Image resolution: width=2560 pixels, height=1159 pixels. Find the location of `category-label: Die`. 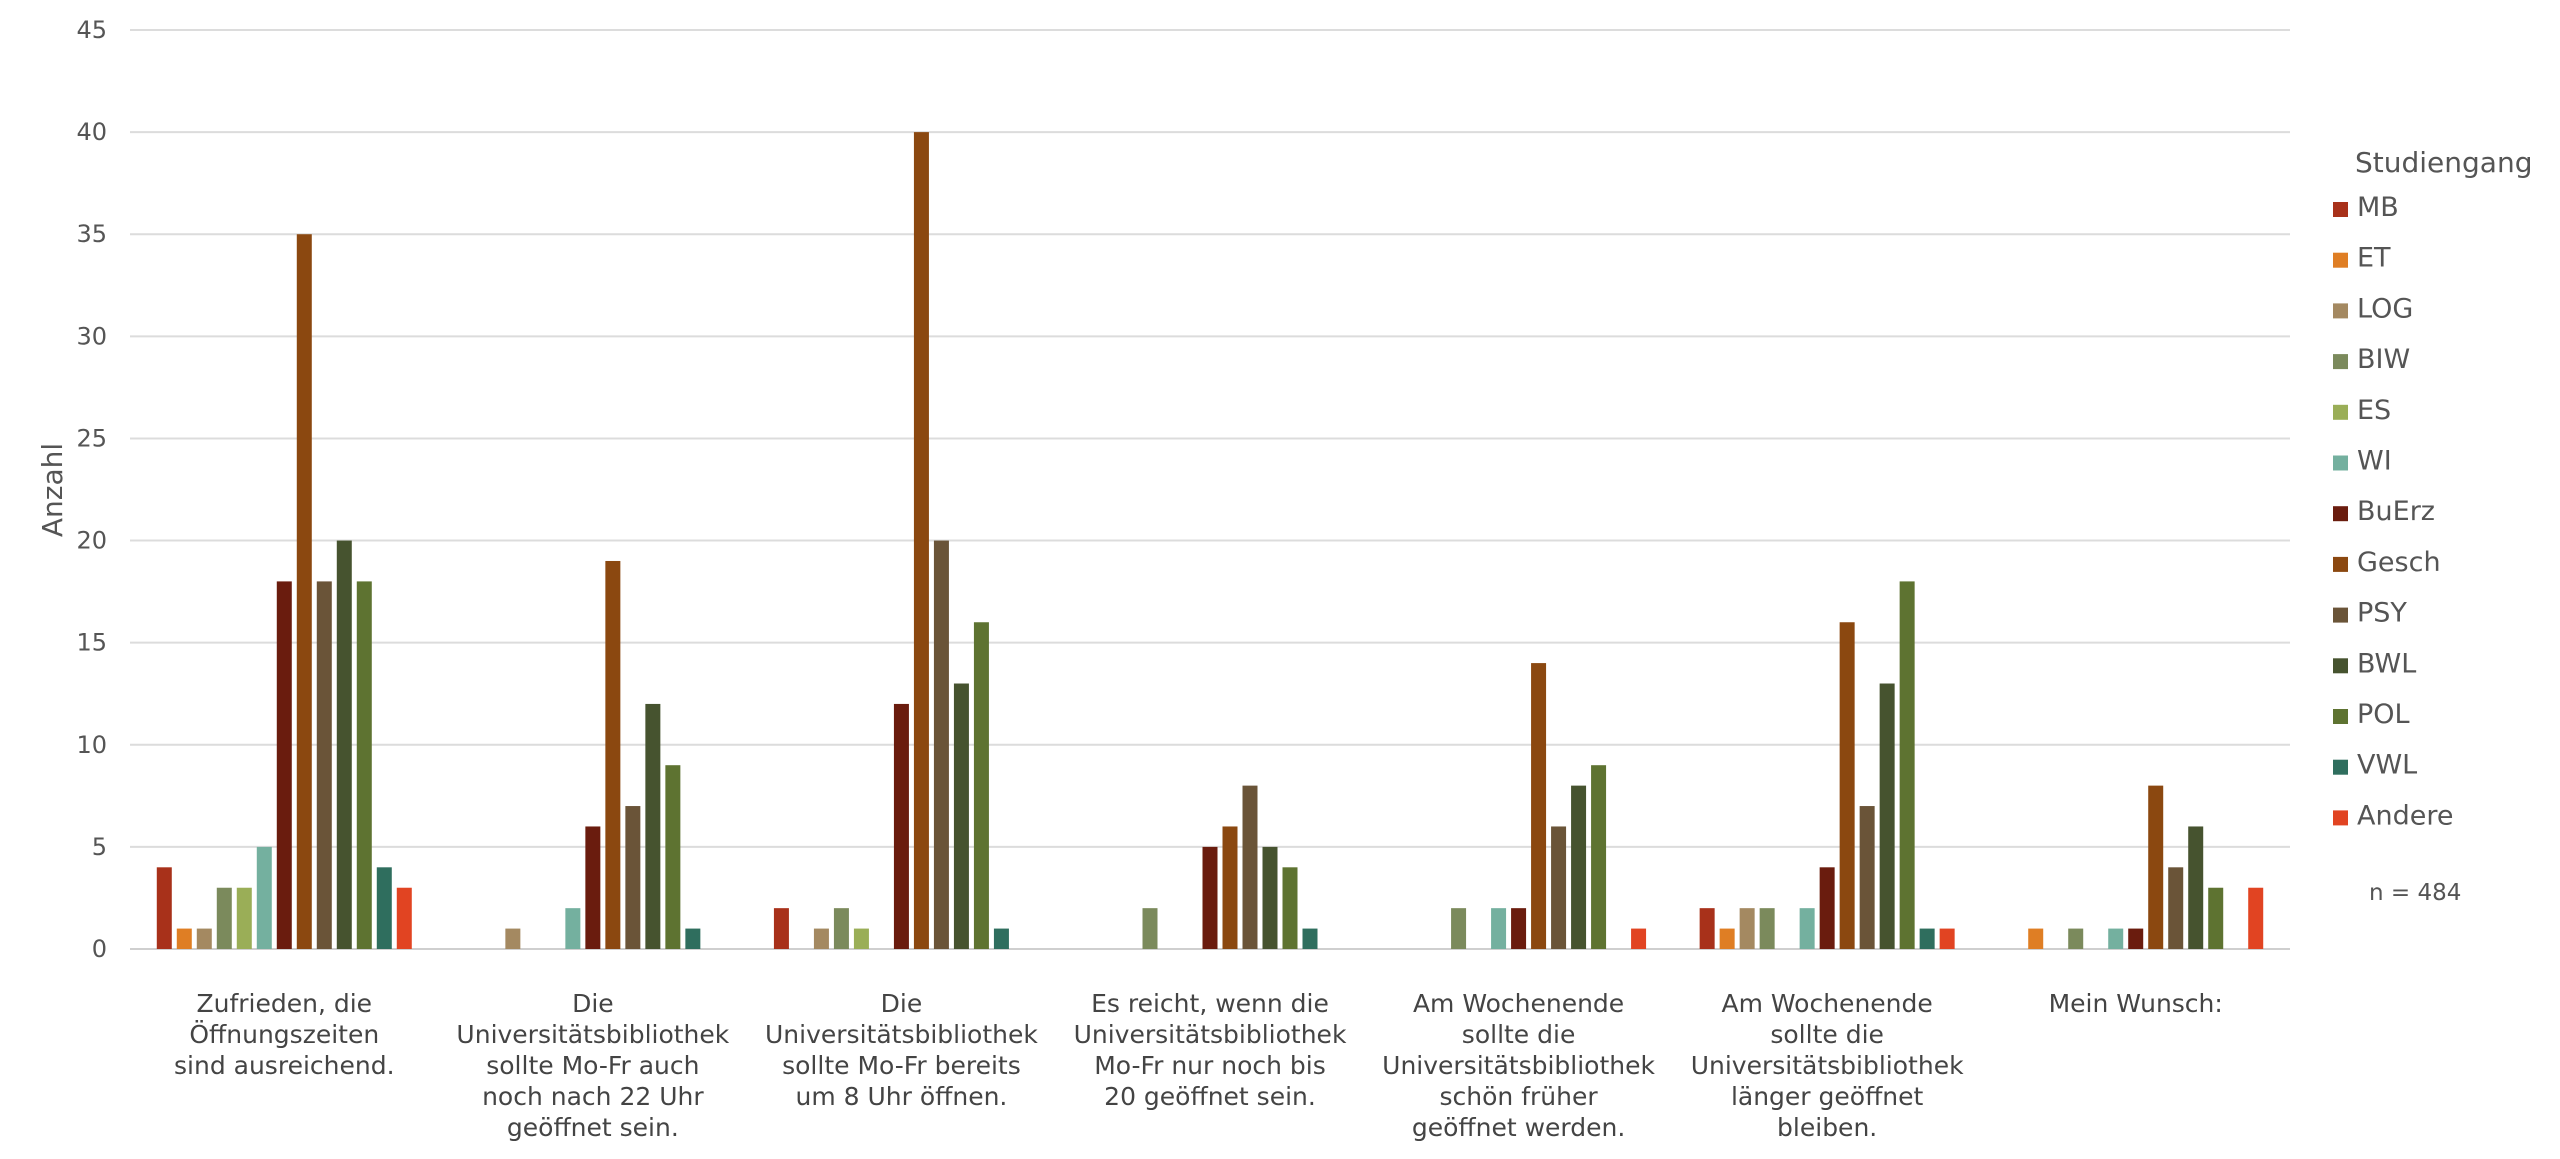

category-label: Die is located at coordinates (593, 1003).